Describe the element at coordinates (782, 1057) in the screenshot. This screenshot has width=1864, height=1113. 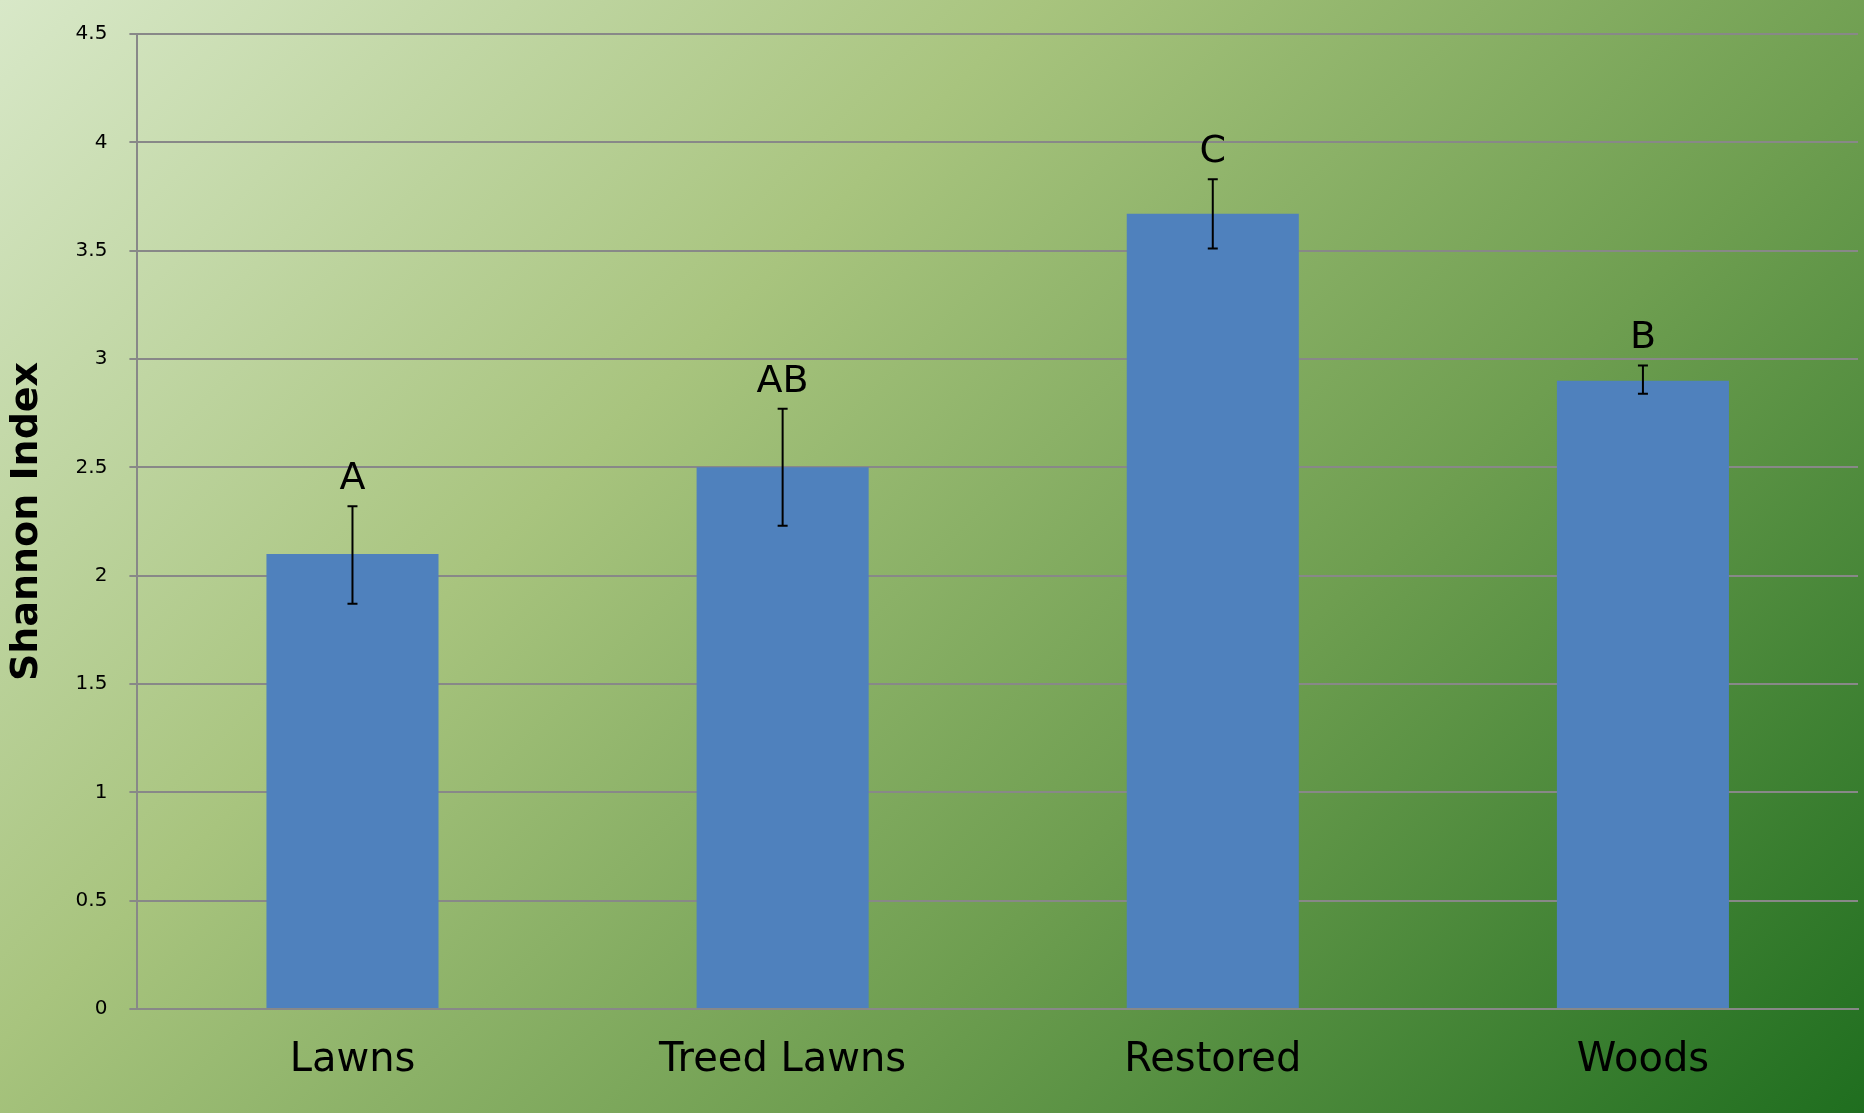
I see `x-tick-label: Treed Lawns` at that location.